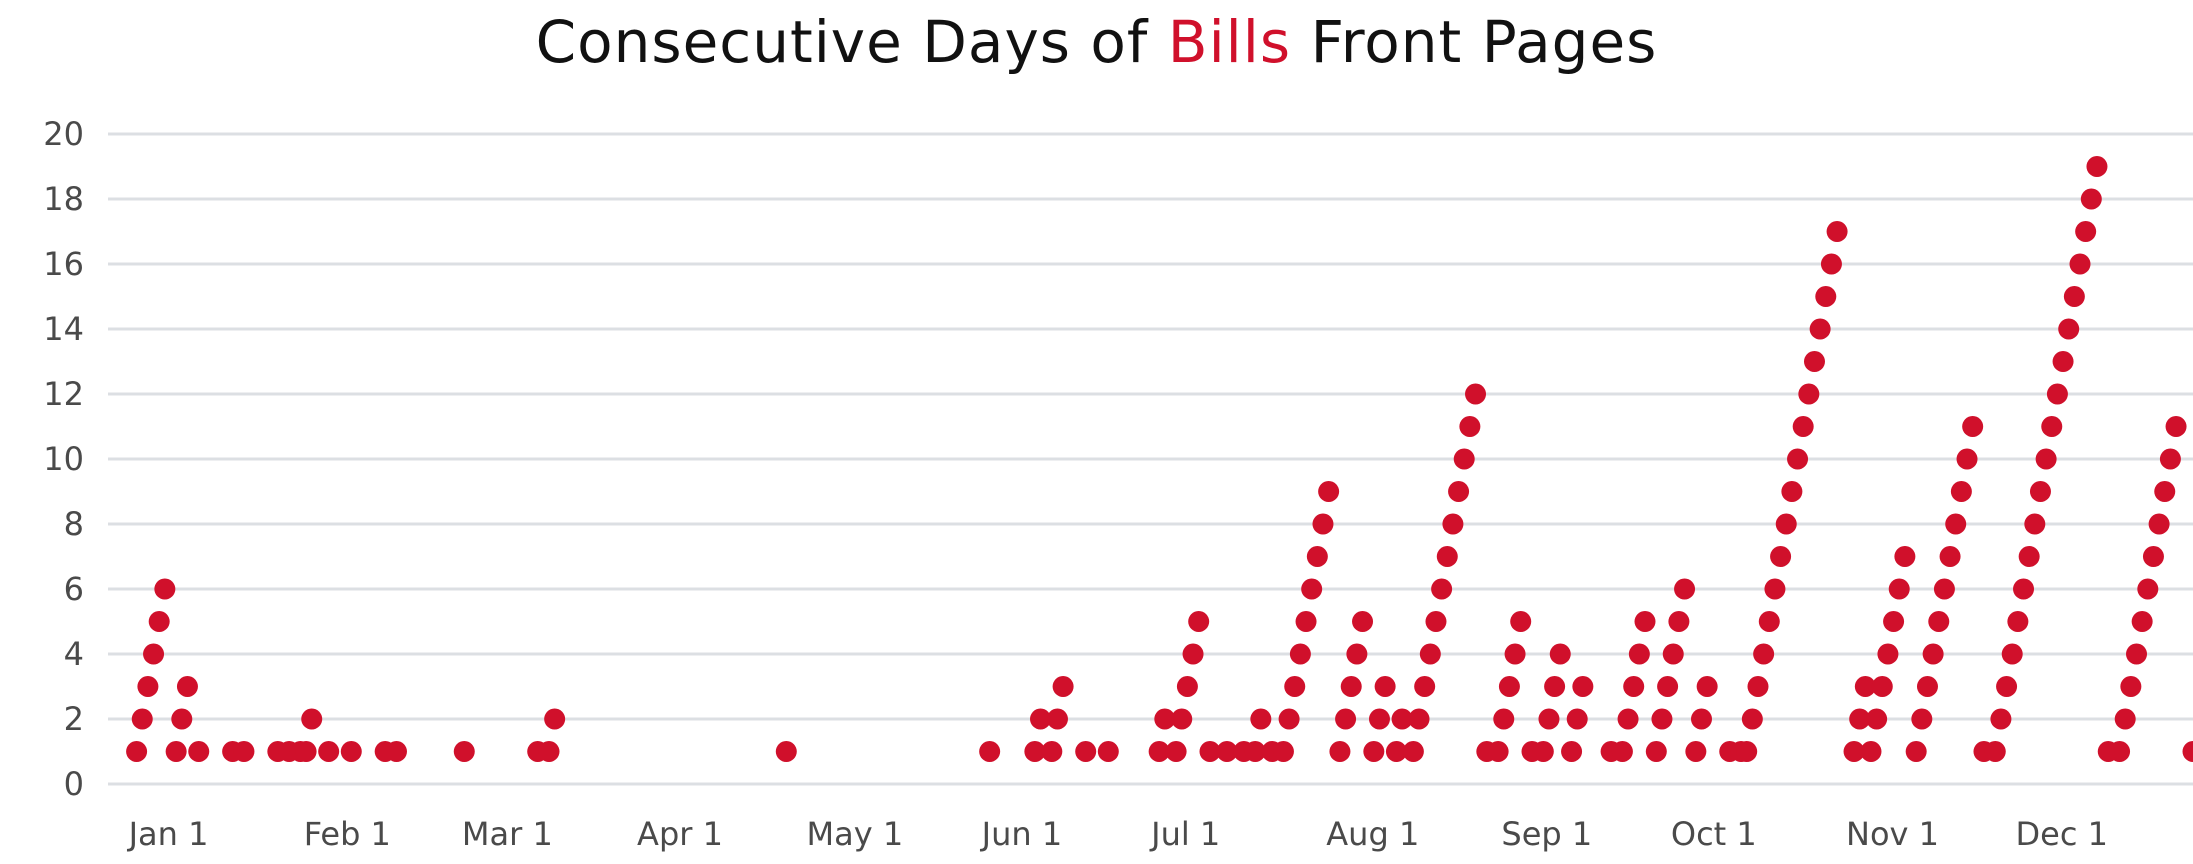  I want to click on x-tick-label: Apr 1, so click(680, 834).